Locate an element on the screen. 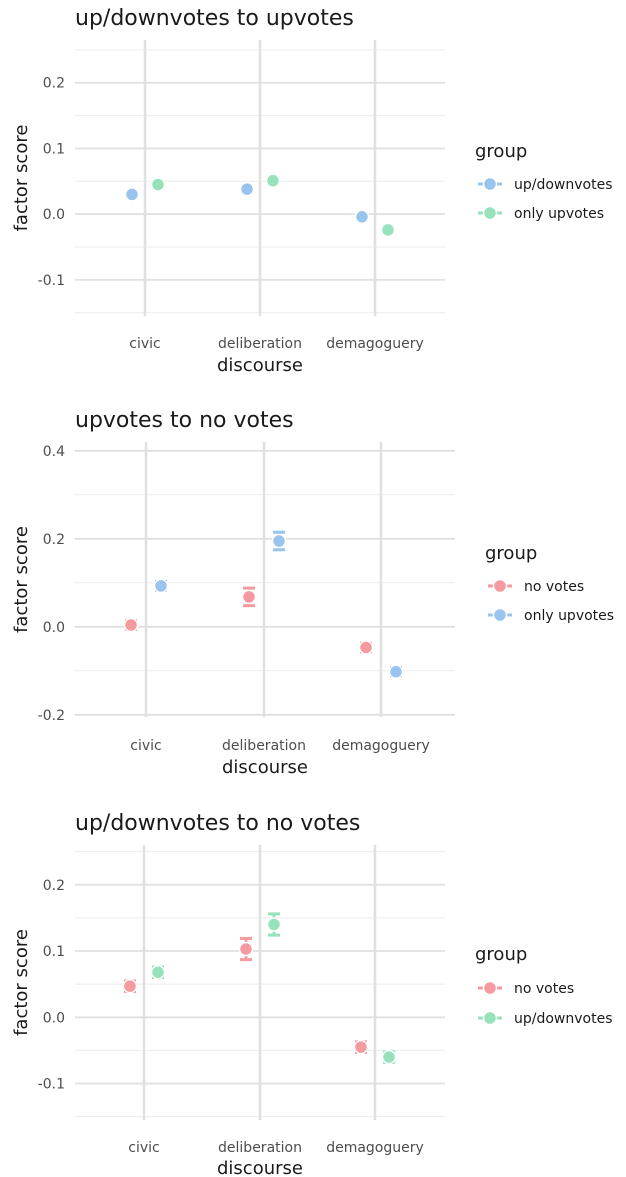 This screenshot has height=1177, width=626. chart-title: up/downvotes to no votes is located at coordinates (218, 823).